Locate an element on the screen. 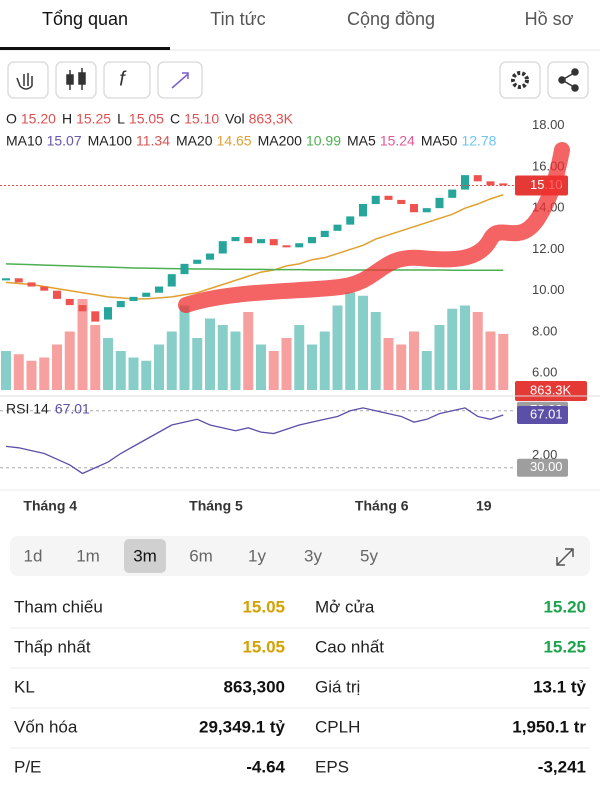 The height and width of the screenshot is (800, 600). tab-underline is located at coordinates (85, 48).